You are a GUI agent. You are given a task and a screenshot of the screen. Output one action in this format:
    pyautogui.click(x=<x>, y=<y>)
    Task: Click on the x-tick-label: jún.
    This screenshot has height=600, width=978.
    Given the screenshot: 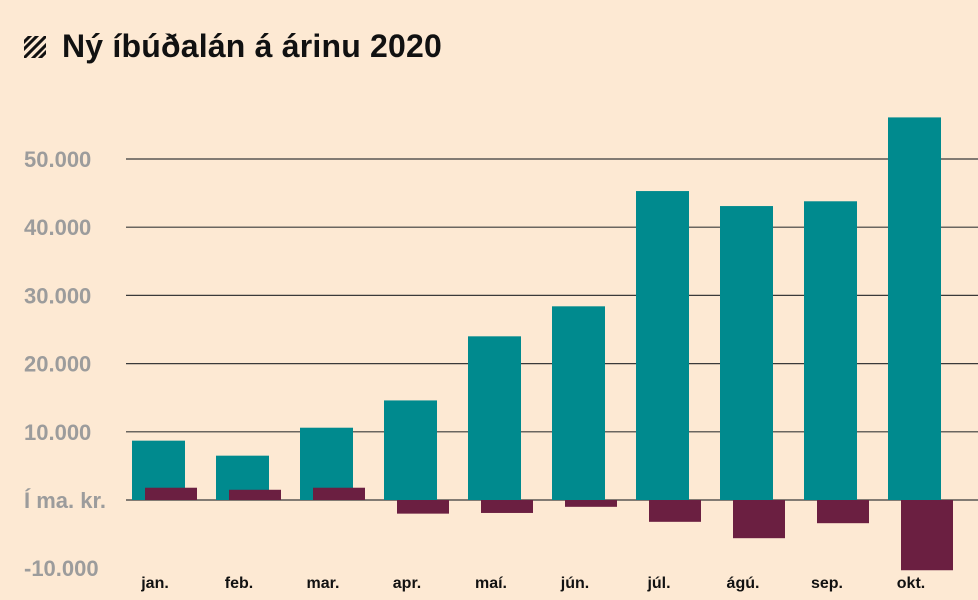 What is the action you would take?
    pyautogui.click(x=574, y=583)
    